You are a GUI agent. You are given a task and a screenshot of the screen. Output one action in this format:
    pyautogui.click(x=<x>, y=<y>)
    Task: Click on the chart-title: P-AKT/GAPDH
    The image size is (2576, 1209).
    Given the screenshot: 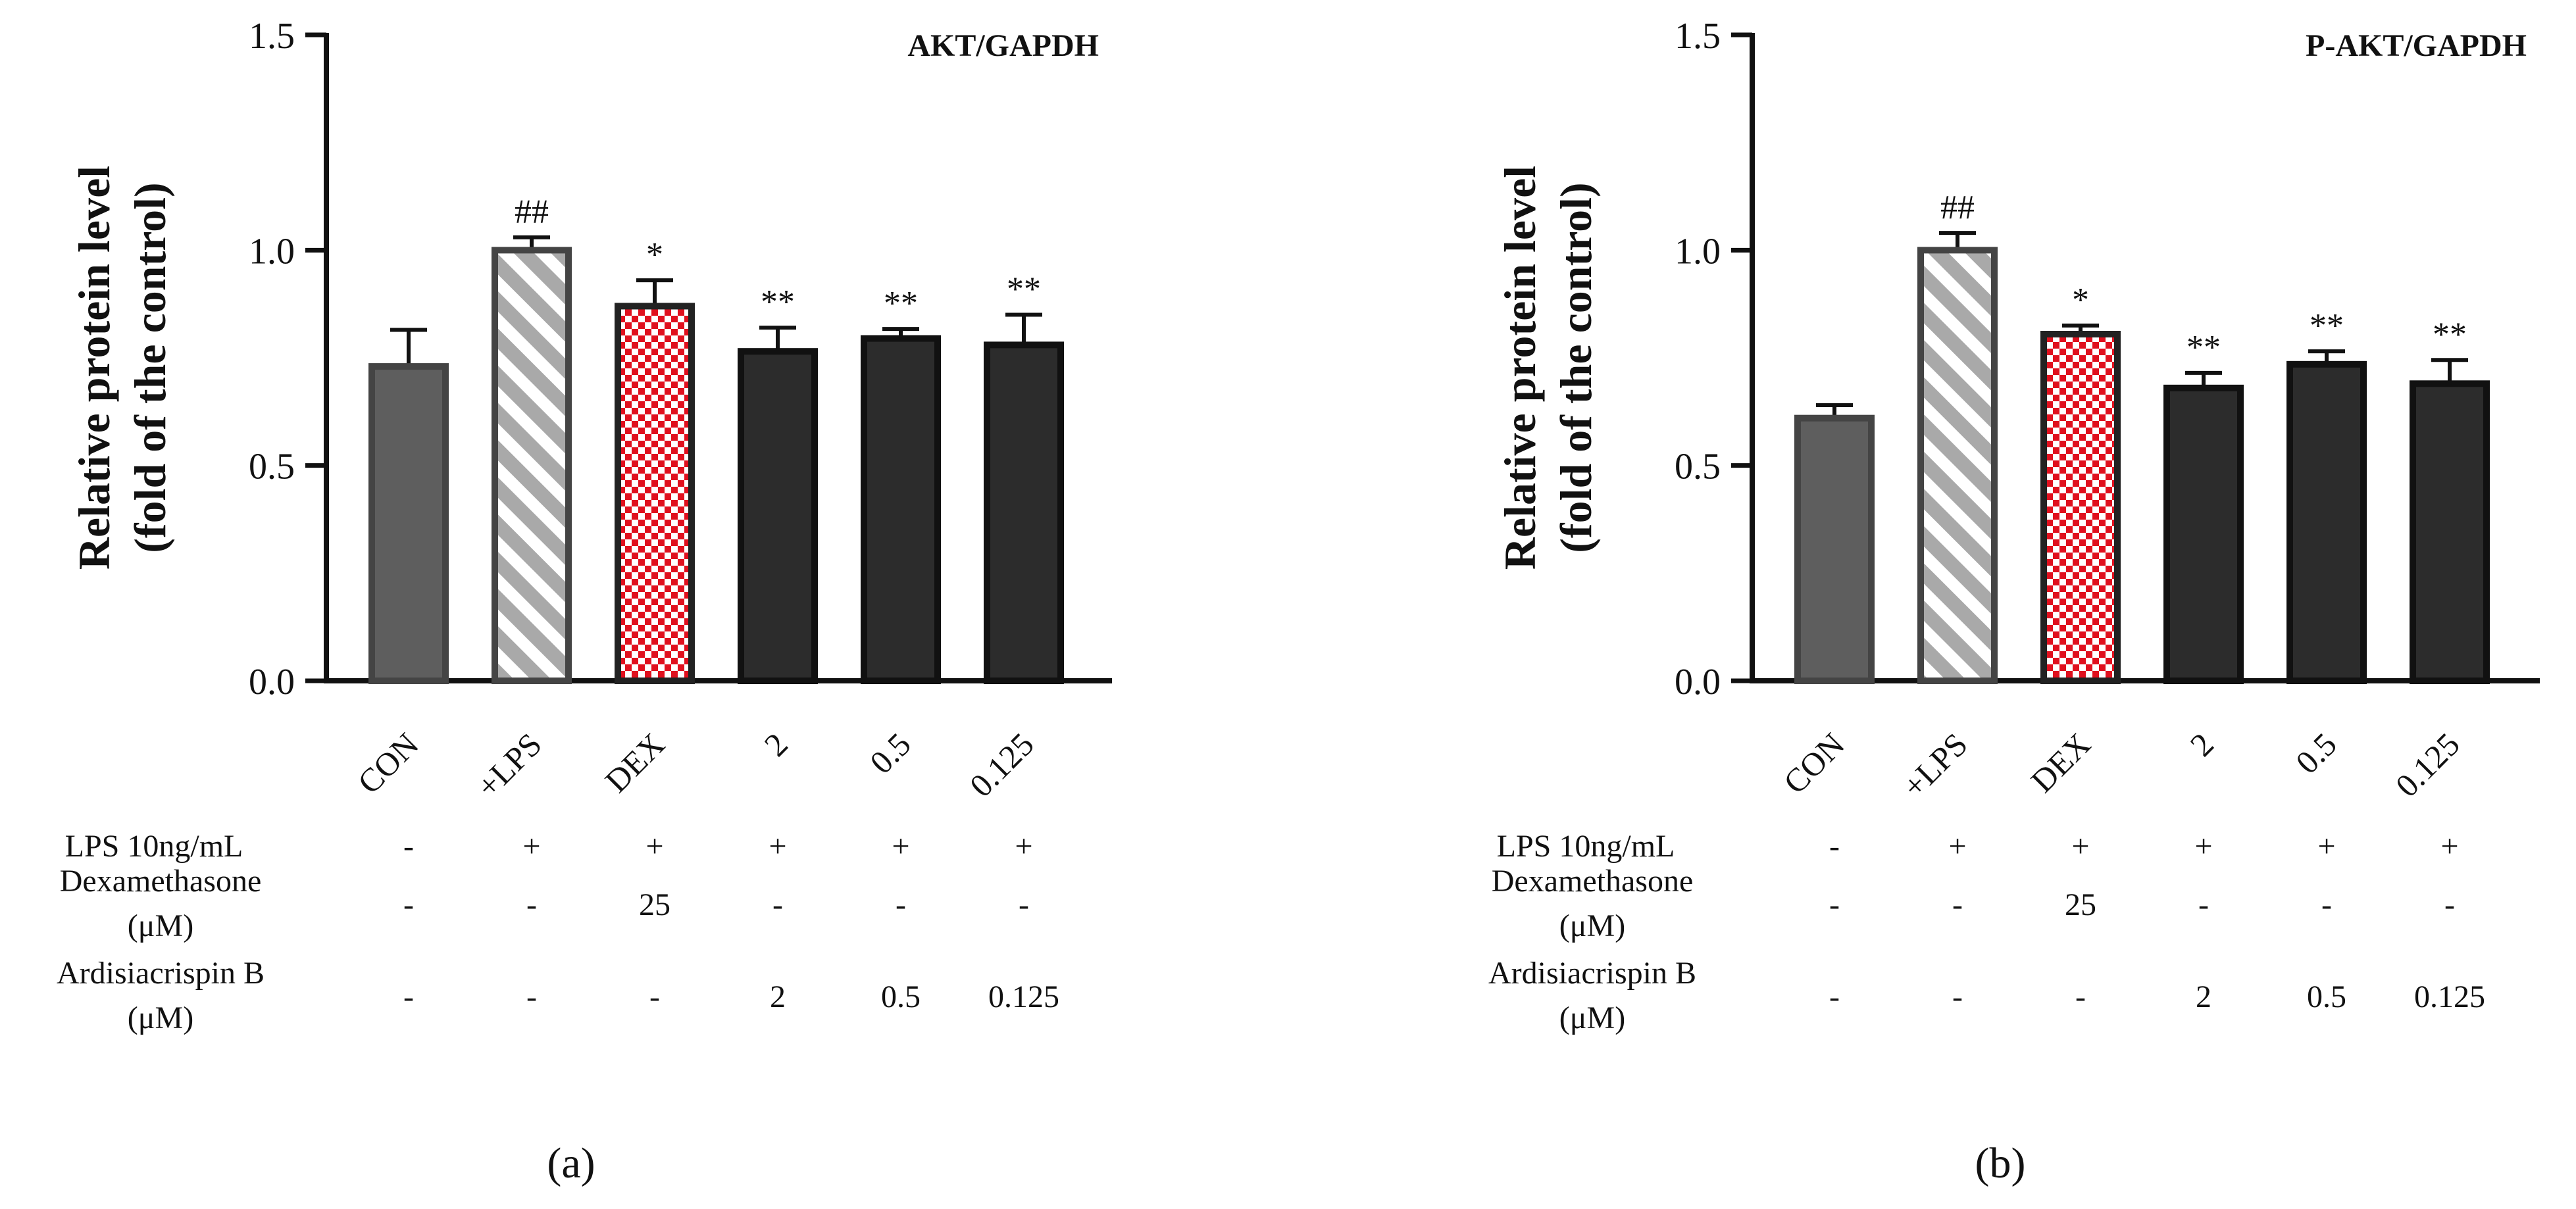 What is the action you would take?
    pyautogui.click(x=2416, y=45)
    